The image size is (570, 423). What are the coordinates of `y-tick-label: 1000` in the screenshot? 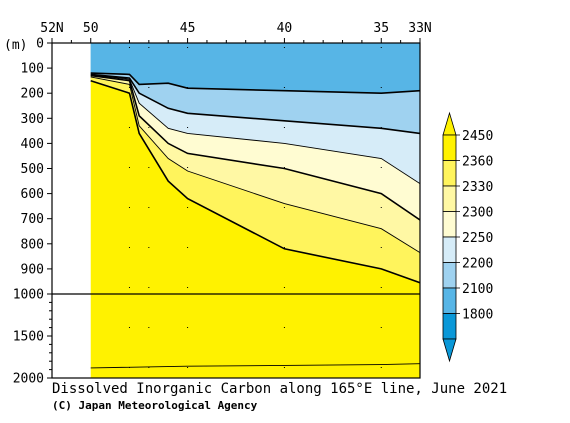 It's located at (28, 295).